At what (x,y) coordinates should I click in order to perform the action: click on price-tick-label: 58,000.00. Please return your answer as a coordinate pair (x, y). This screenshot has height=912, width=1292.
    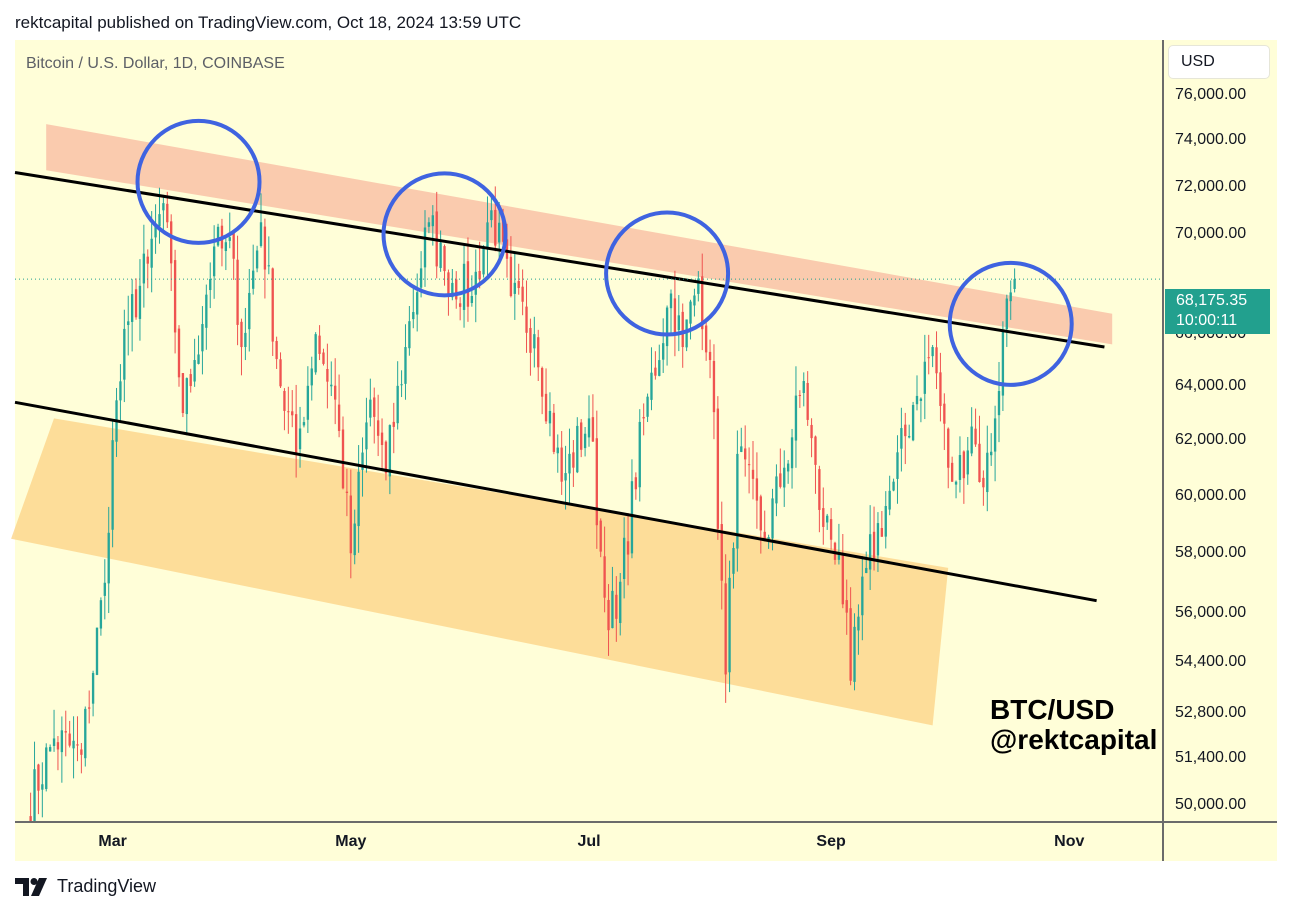
    Looking at the image, I should click on (1211, 553).